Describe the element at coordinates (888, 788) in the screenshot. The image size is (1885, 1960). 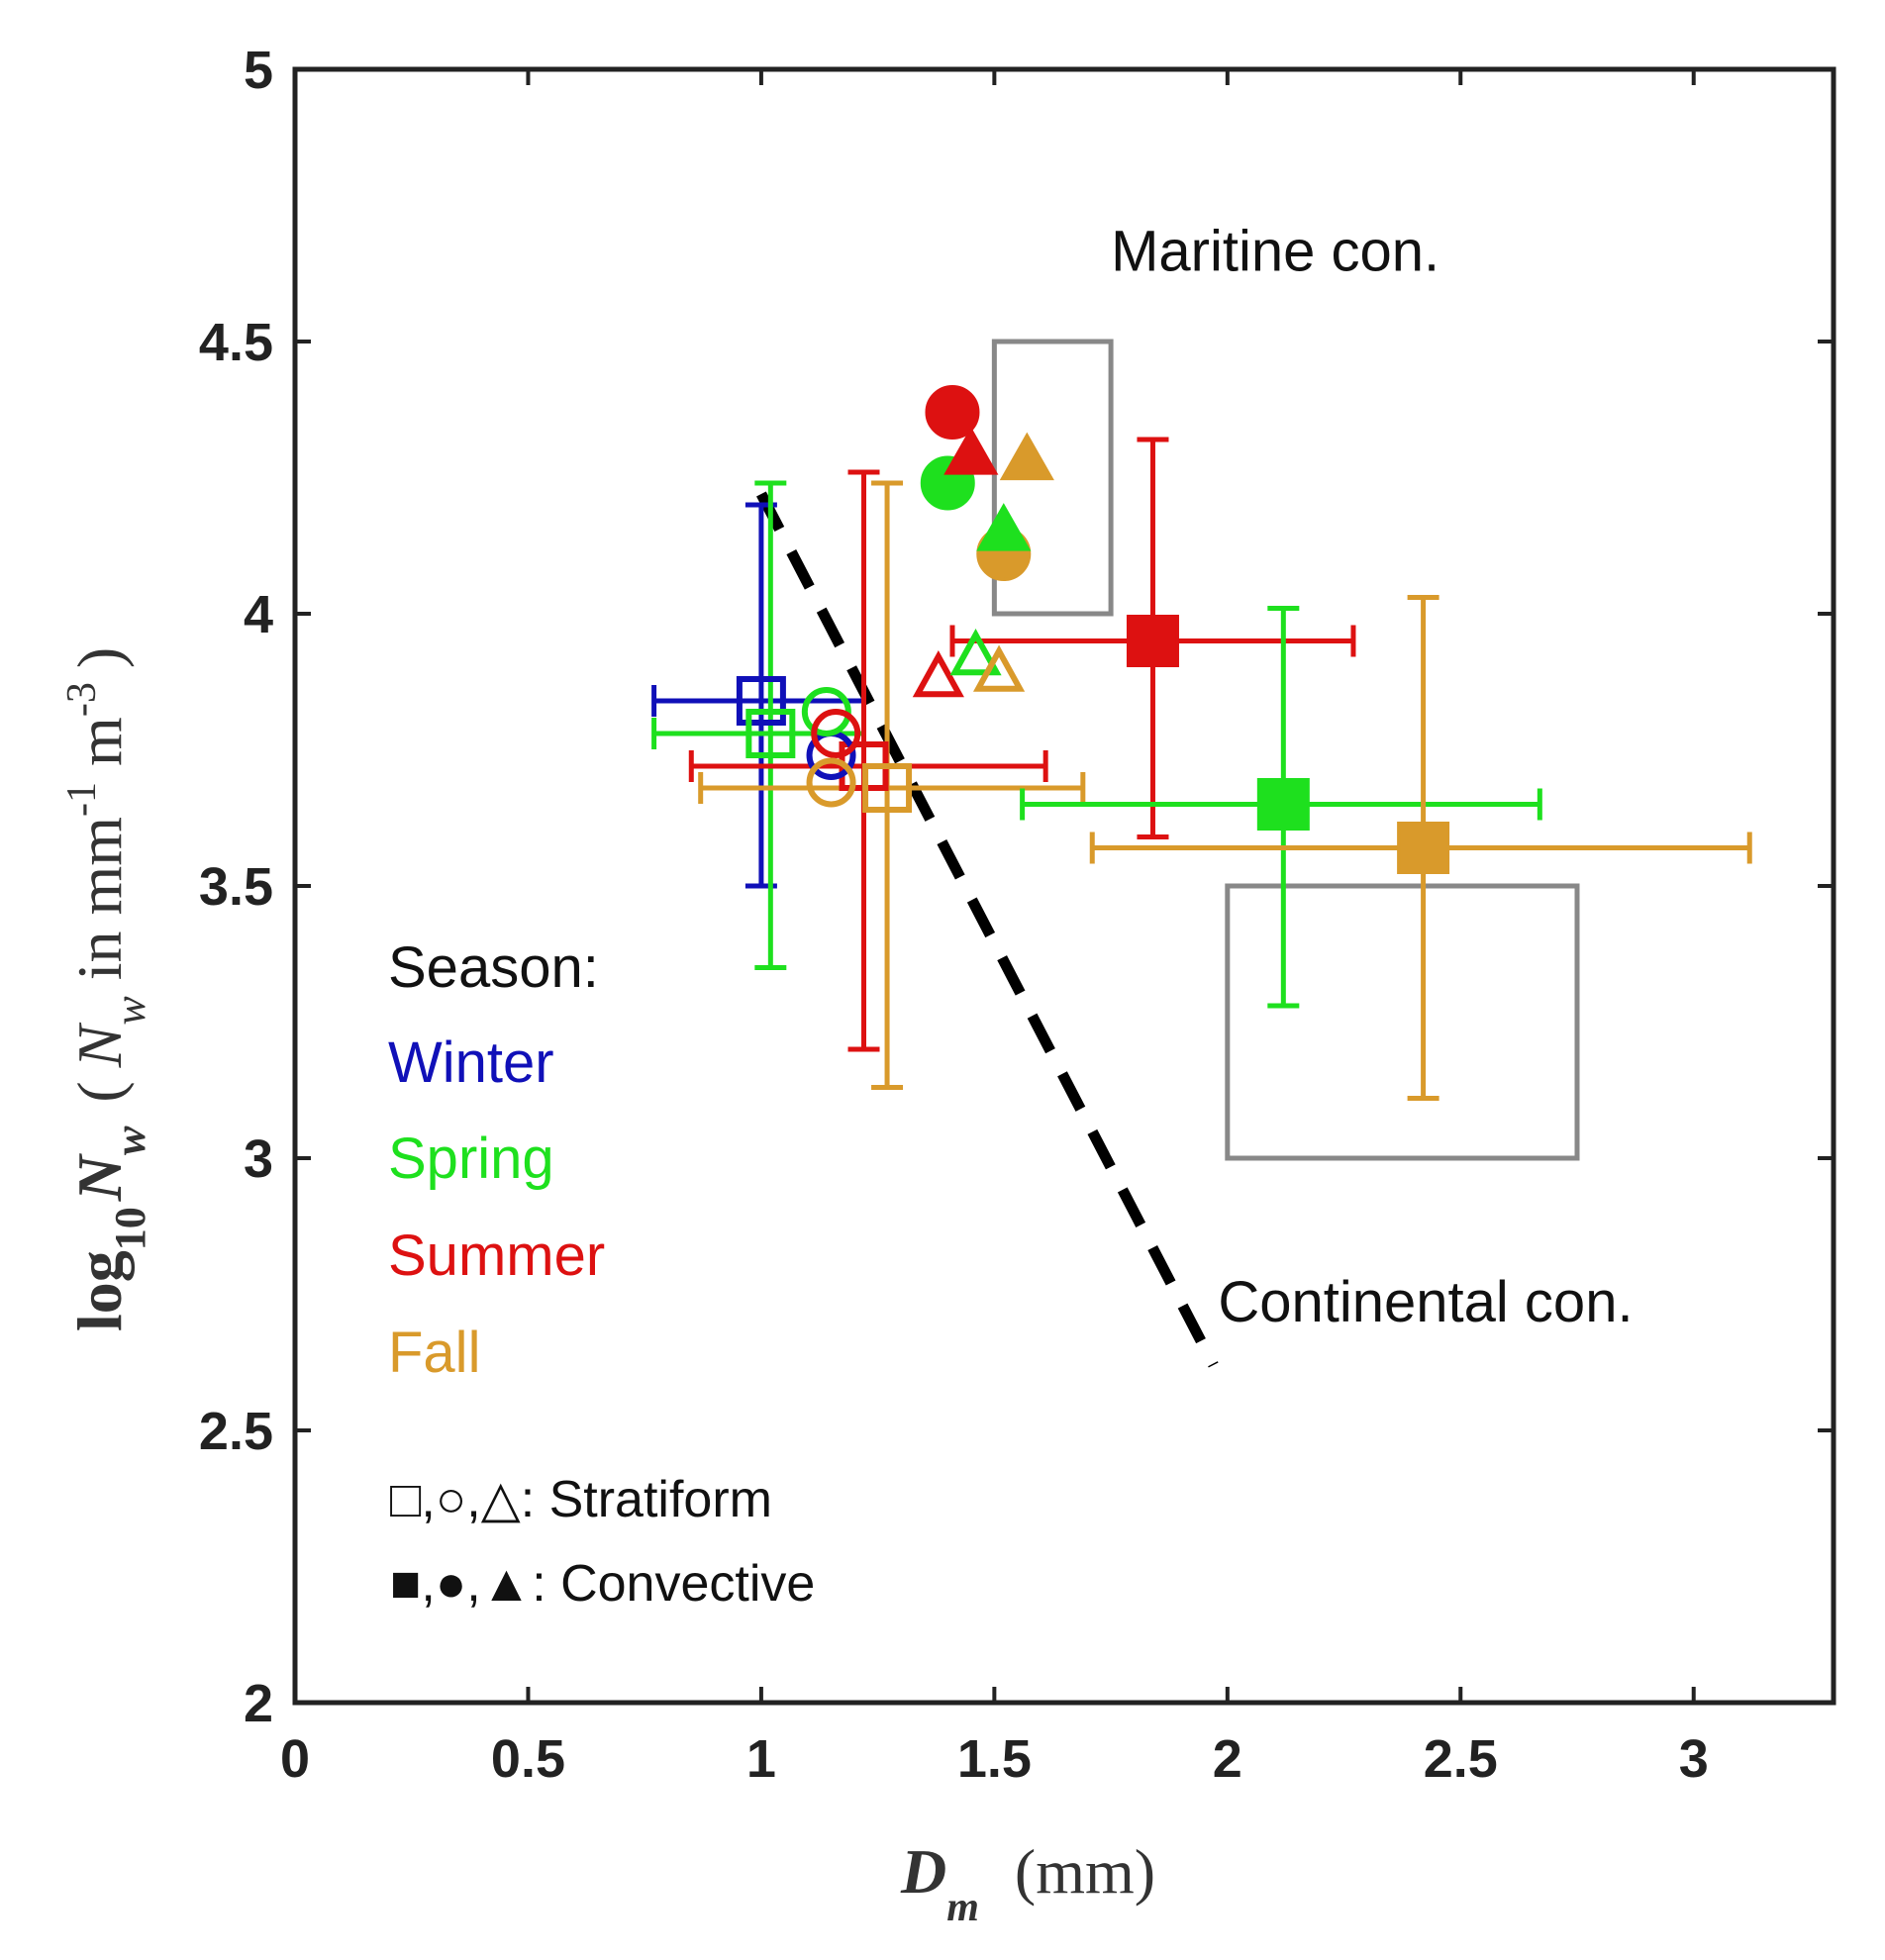
I see `marker-fall-stratiform-square` at that location.